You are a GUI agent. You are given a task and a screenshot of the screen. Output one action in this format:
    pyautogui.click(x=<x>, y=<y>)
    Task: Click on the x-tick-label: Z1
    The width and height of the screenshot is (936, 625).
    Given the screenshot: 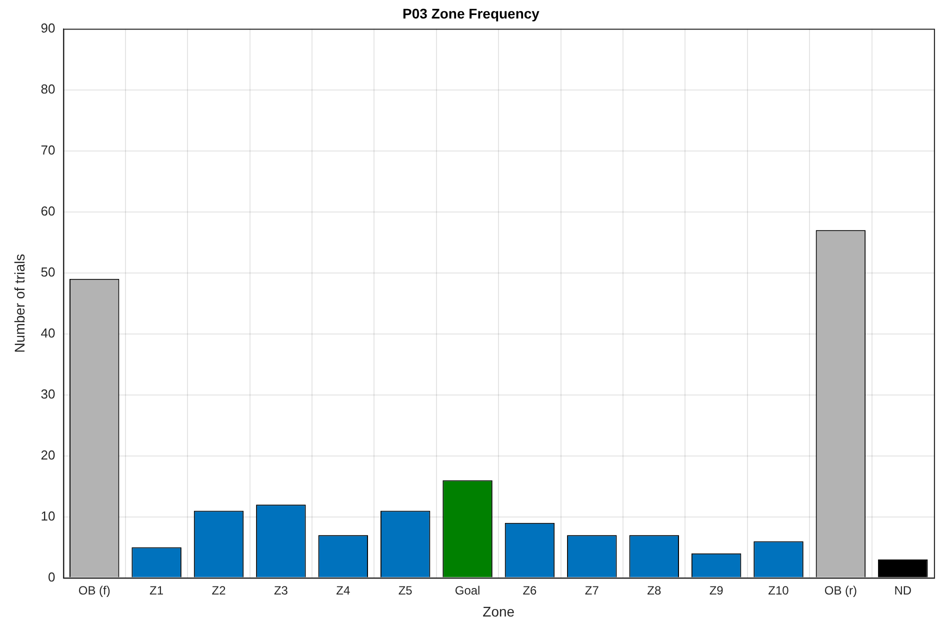 What is the action you would take?
    pyautogui.click(x=157, y=590)
    